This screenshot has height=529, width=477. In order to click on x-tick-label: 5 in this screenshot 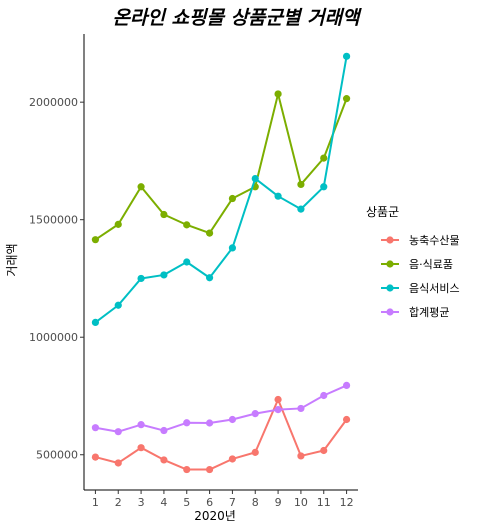, I will do `click(186, 502)`.